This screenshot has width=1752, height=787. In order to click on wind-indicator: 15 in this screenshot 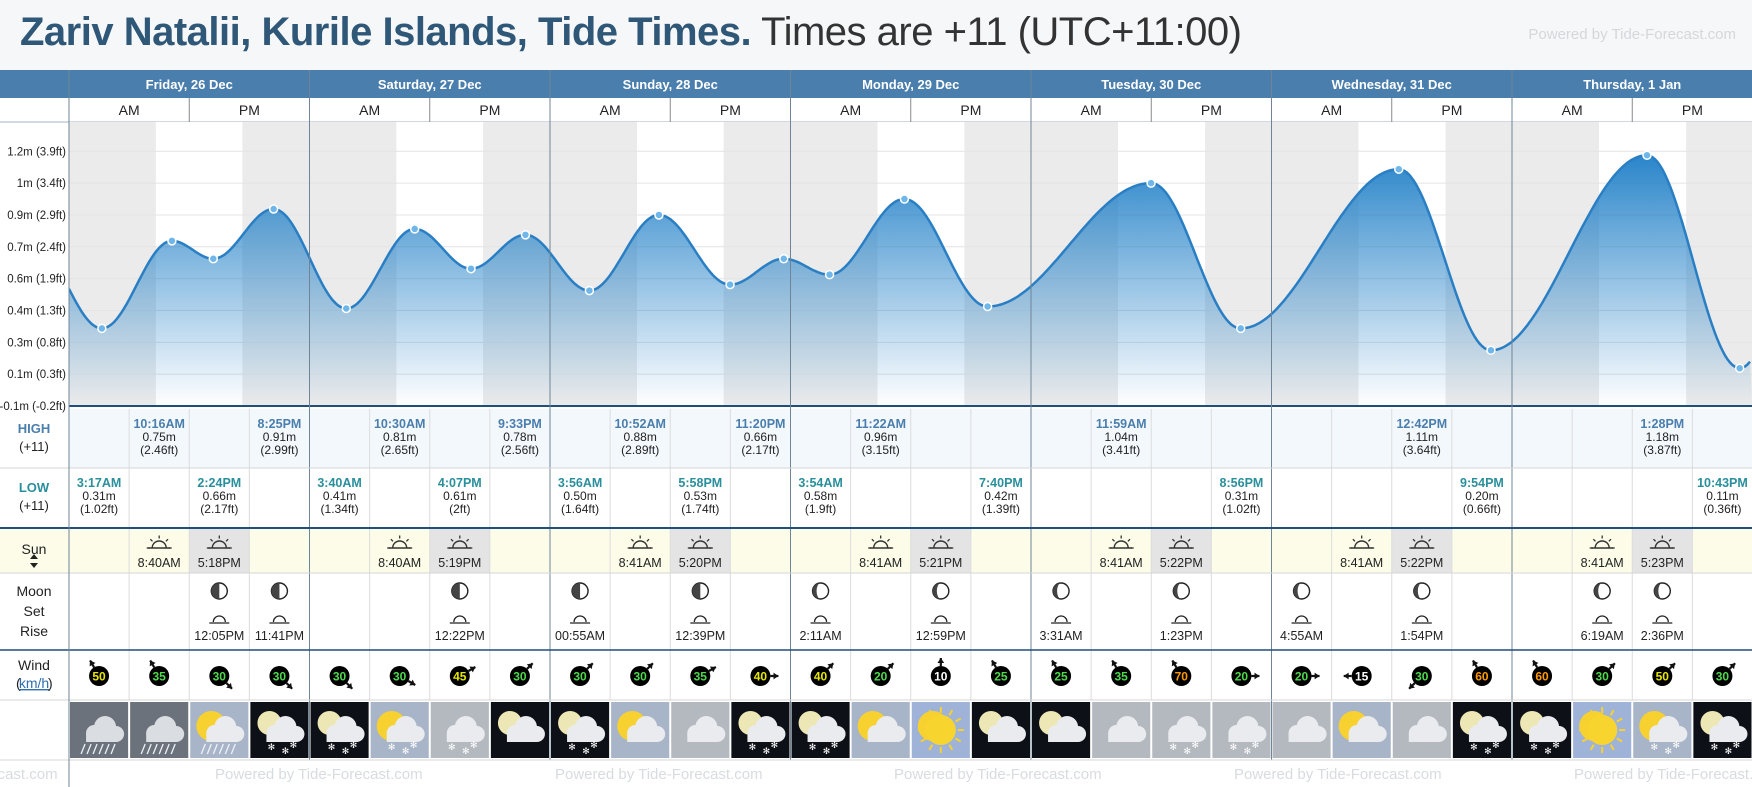, I will do `click(1357, 676)`.